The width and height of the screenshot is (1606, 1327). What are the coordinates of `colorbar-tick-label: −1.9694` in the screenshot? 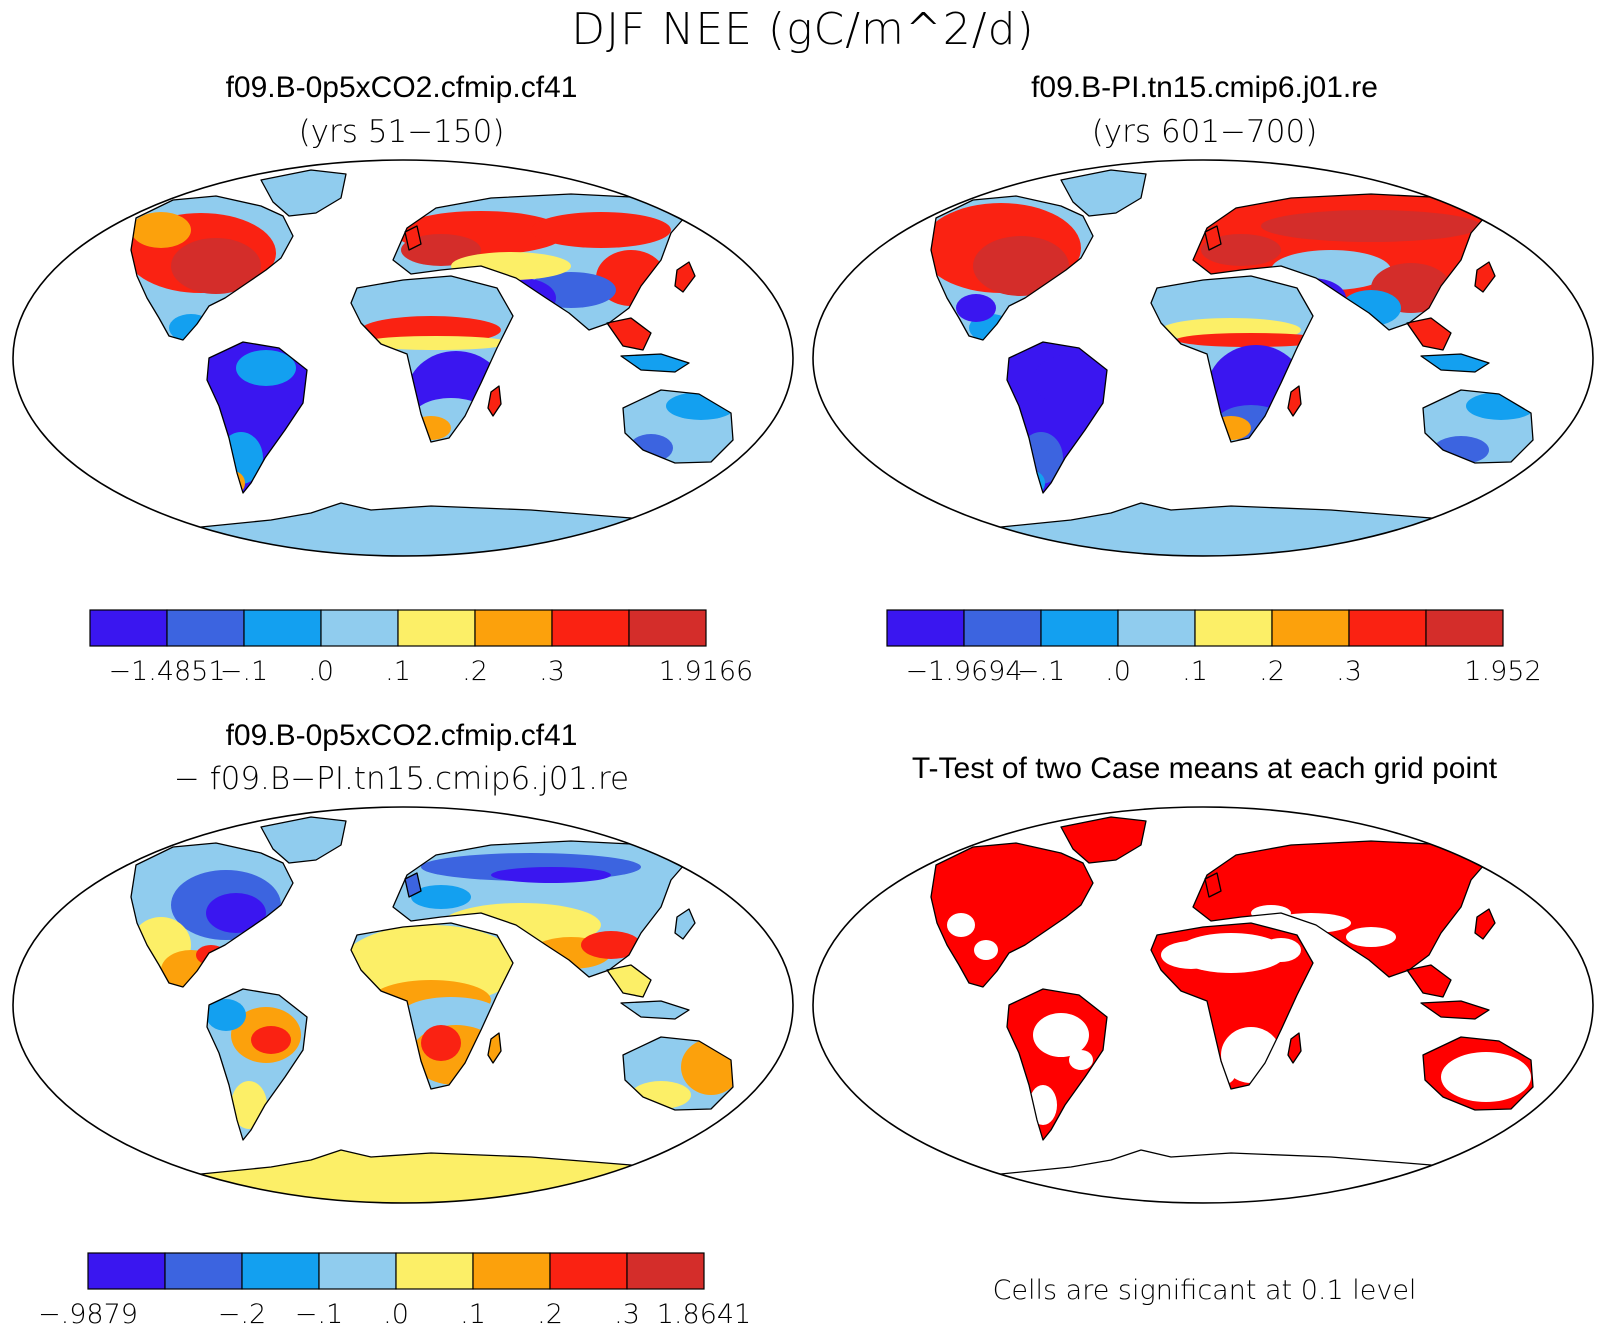 It's located at (963, 671).